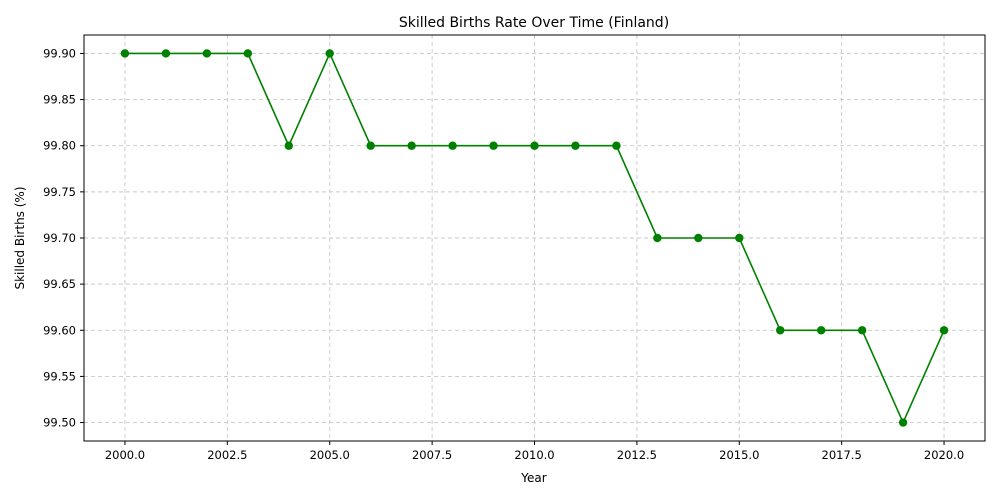  I want to click on y-tick-label: 99.75, so click(59, 192).